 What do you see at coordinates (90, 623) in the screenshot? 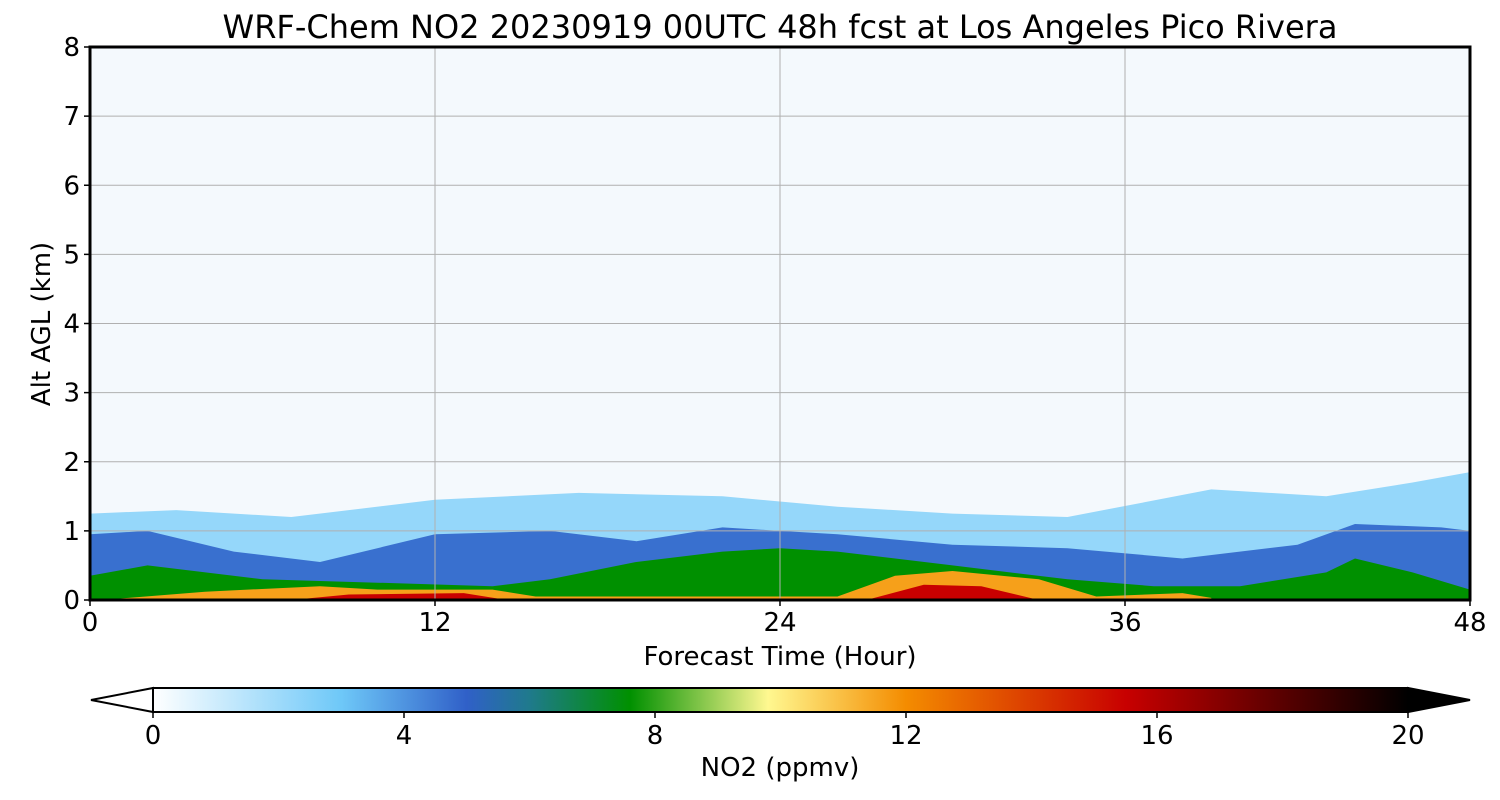
I see `x-tick-label: 0` at bounding box center [90, 623].